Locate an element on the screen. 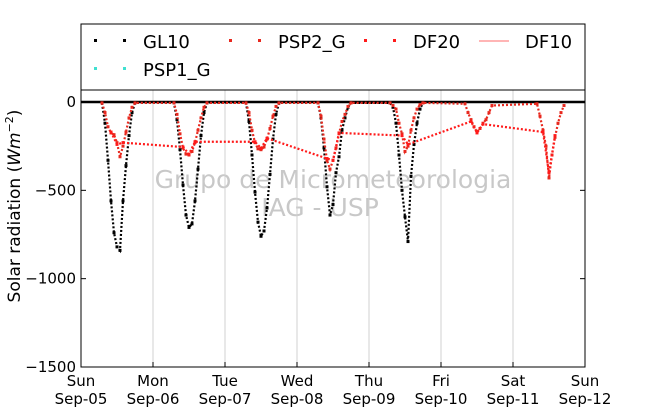 The image size is (650, 409). y-tick-label: −1500 is located at coordinates (50, 367).